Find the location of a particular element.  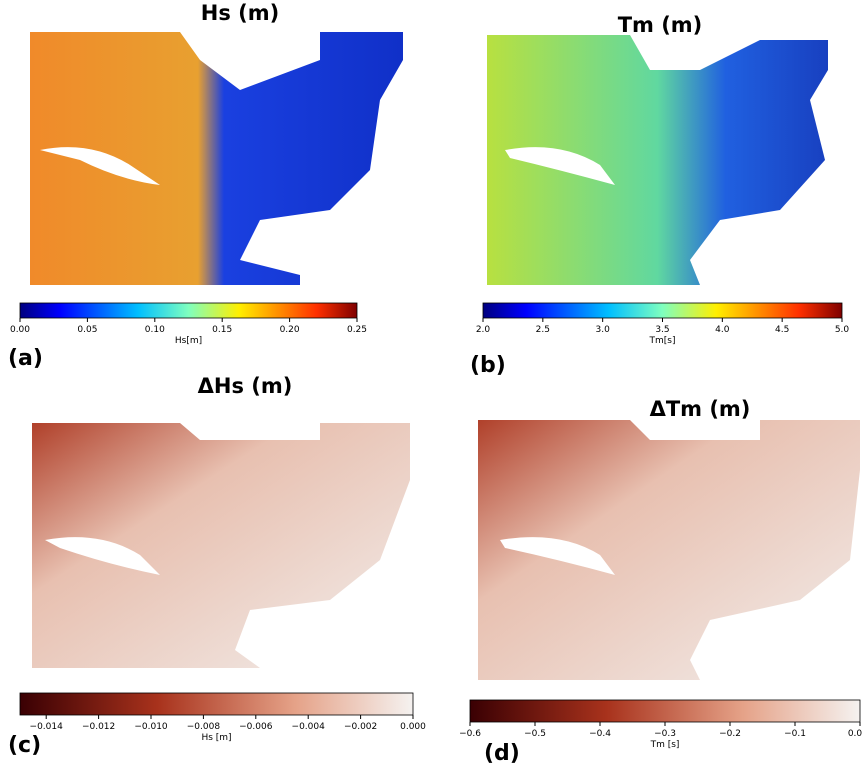

tick-label: −0.014 is located at coordinates (47, 727).